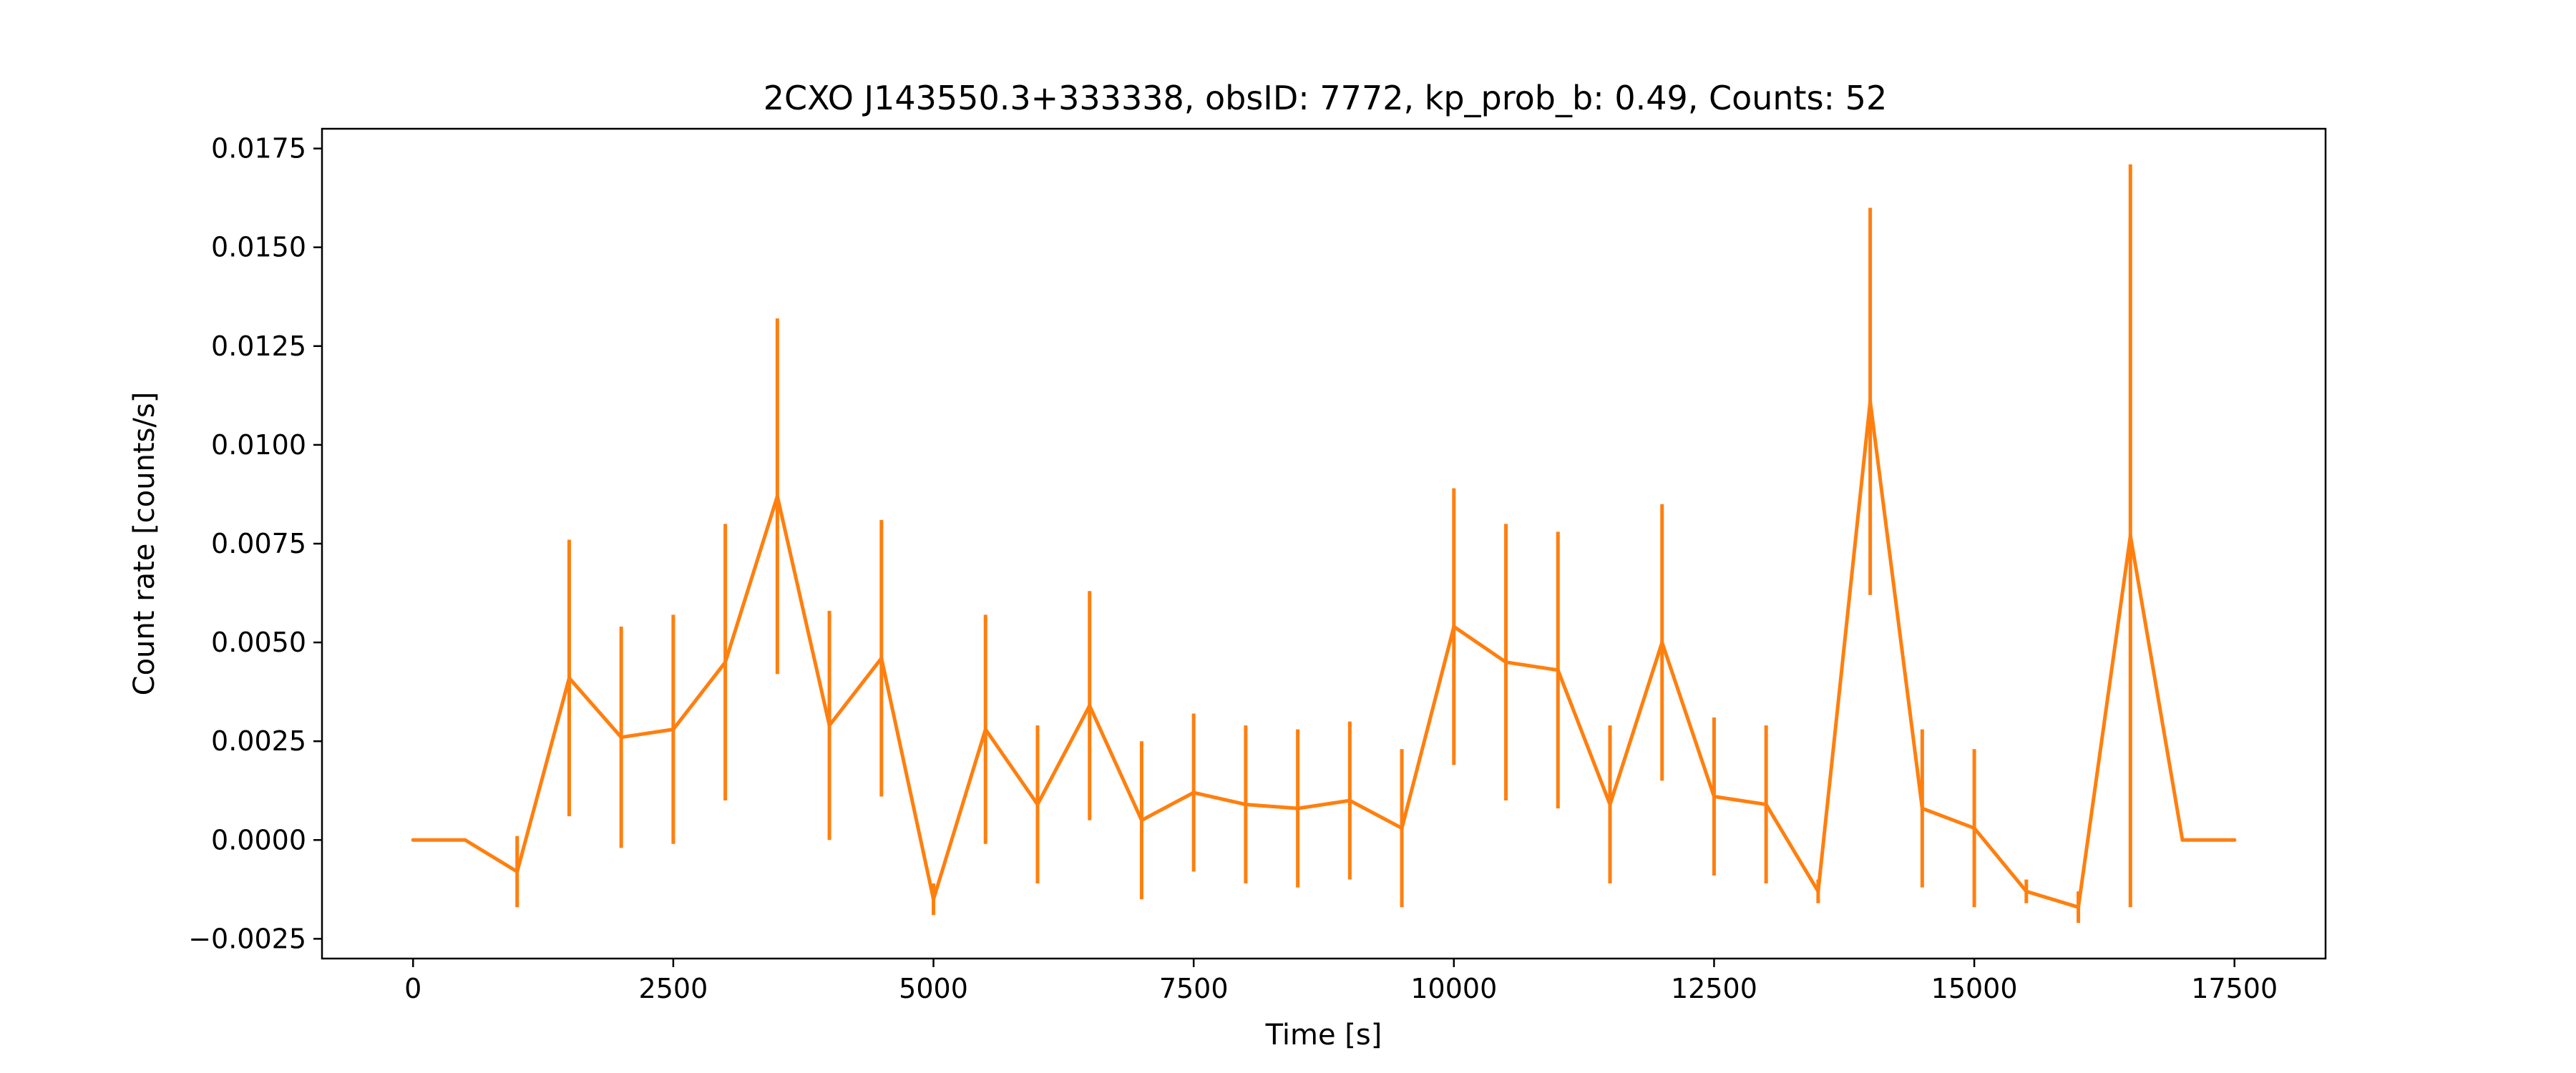 The height and width of the screenshot is (1073, 2576). What do you see at coordinates (258, 741) in the screenshot?
I see `y-tick-label: 0.0025` at bounding box center [258, 741].